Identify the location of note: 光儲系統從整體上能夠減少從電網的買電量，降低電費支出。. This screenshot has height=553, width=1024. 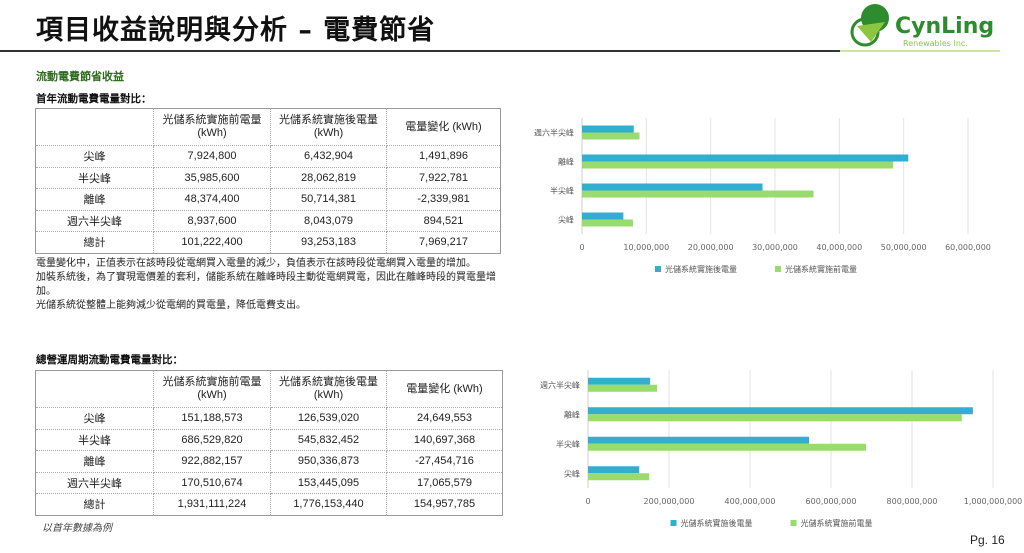
(171, 305).